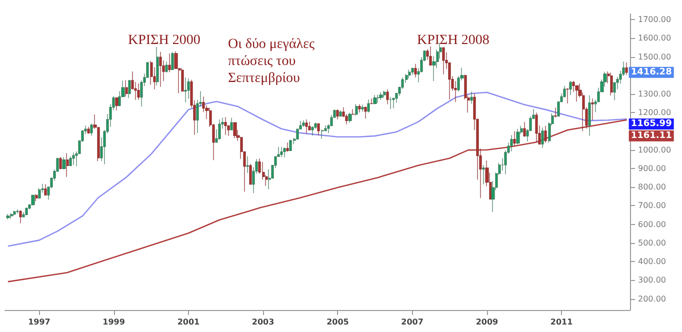 The height and width of the screenshot is (332, 682). What do you see at coordinates (453, 40) in the screenshot?
I see `annotation: ΚΡΙΣΗ 2008` at bounding box center [453, 40].